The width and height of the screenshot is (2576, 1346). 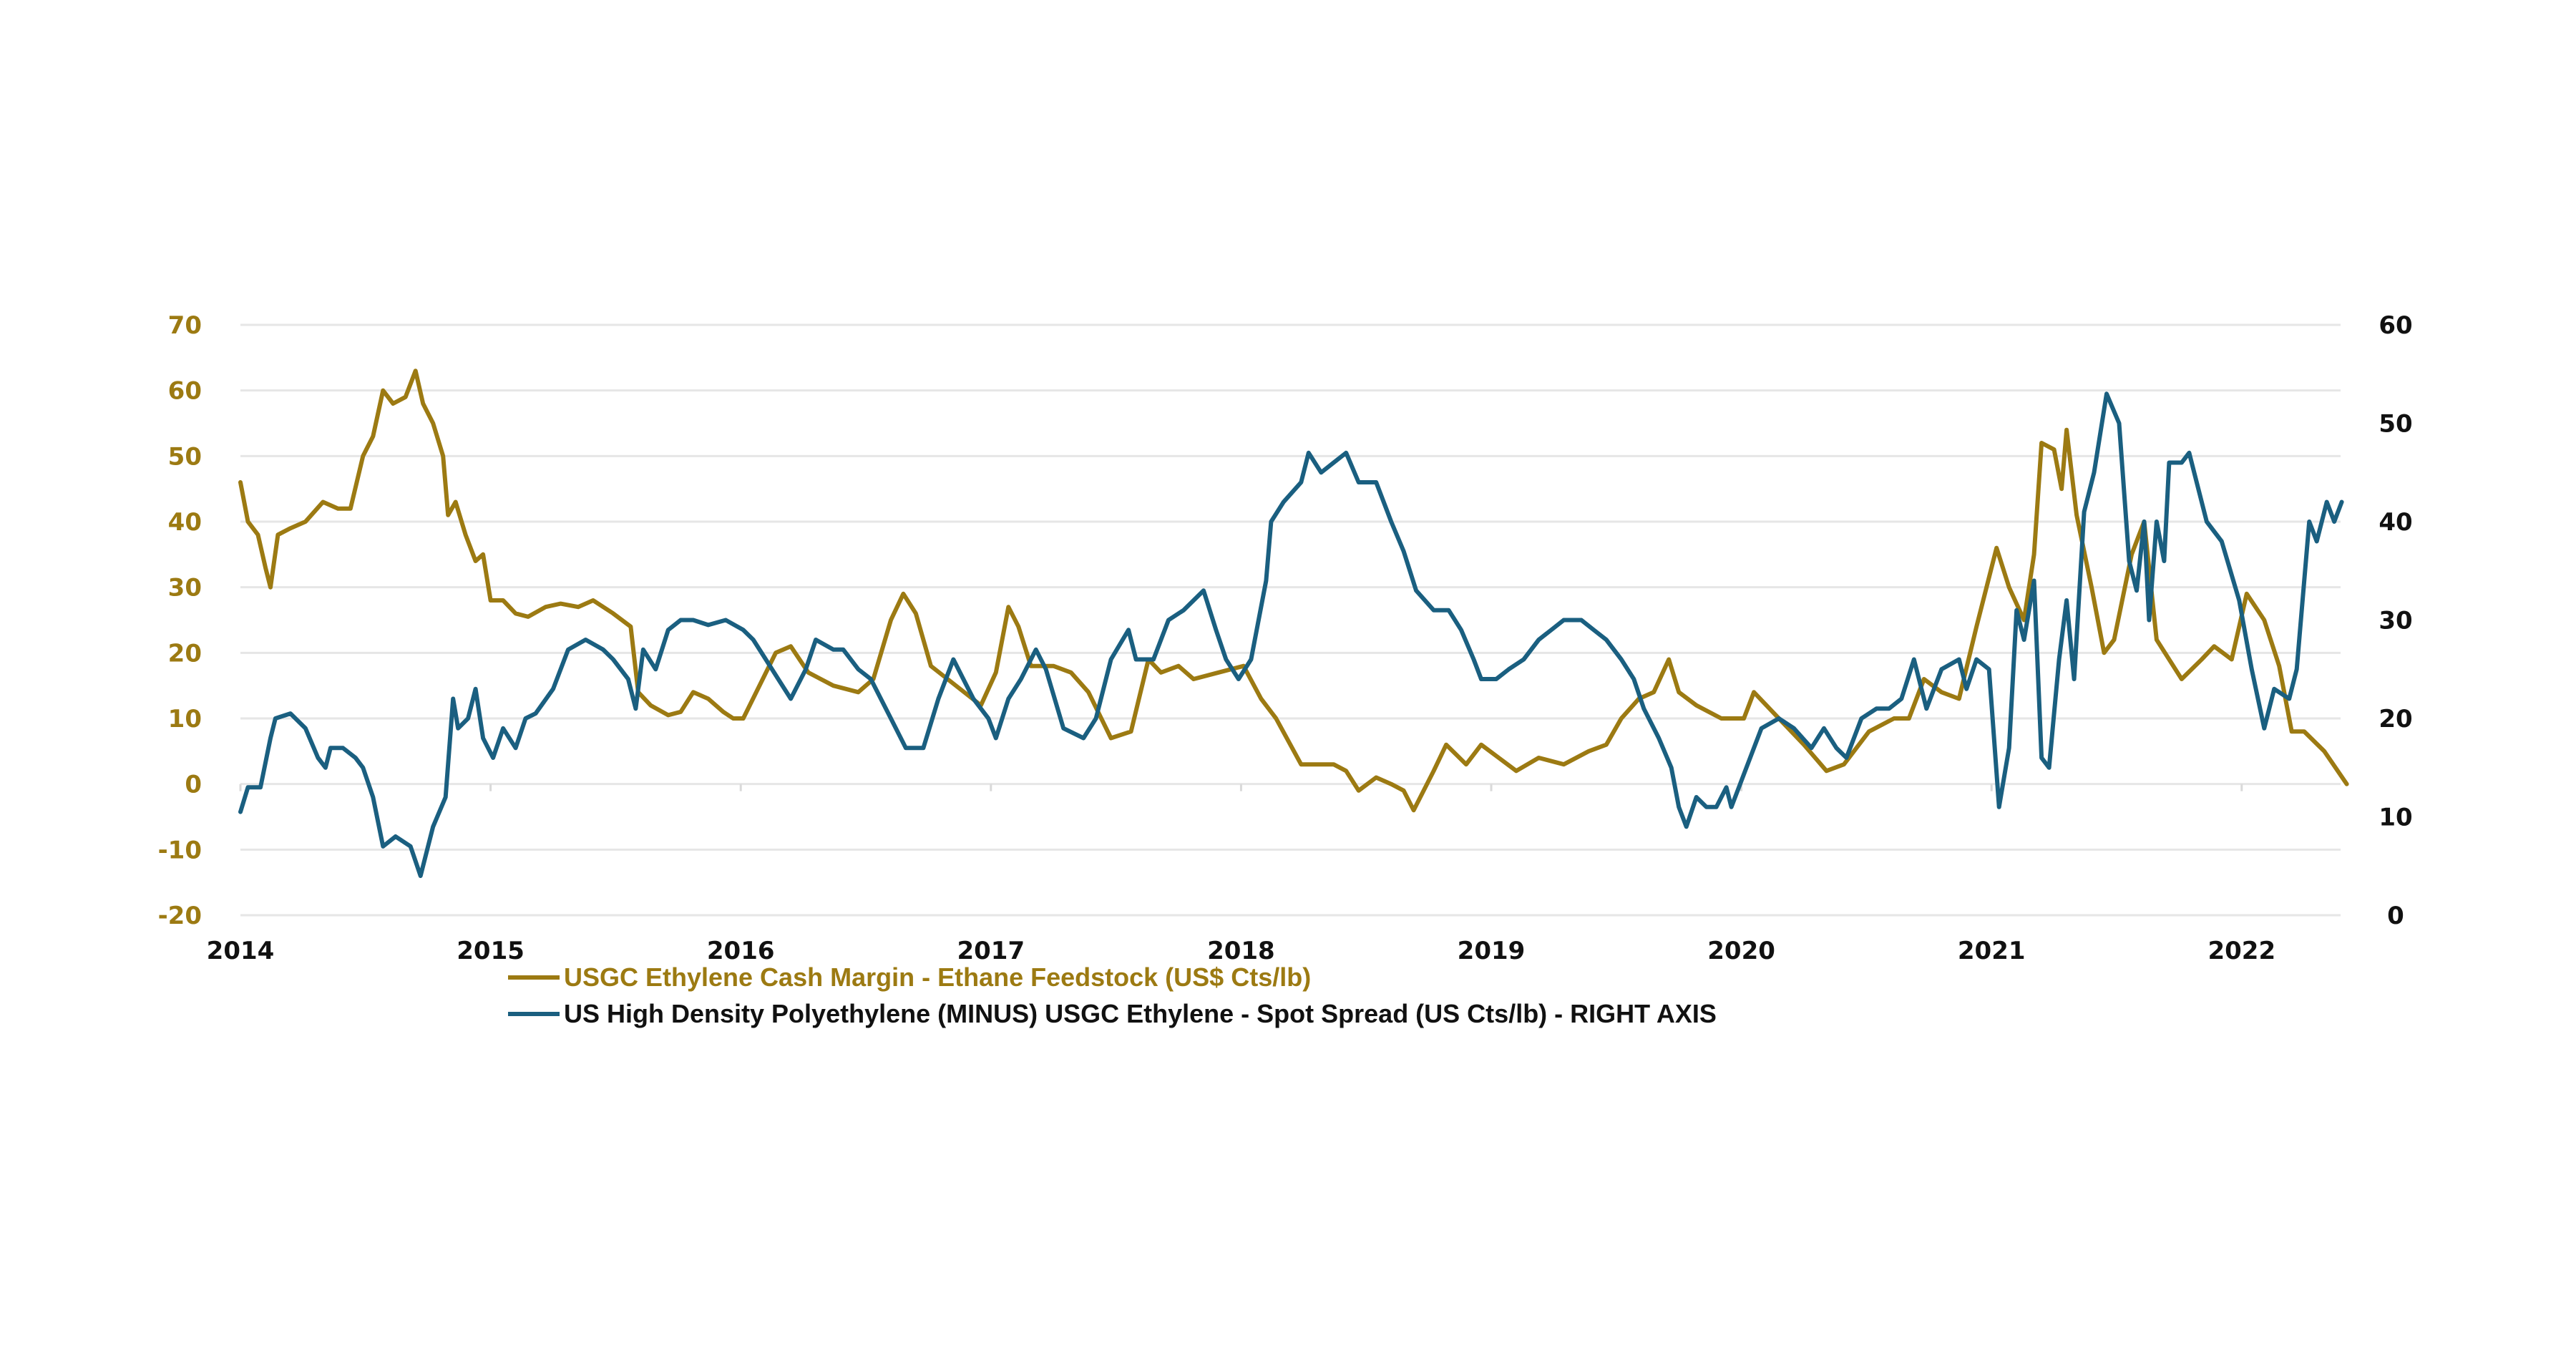 I want to click on x-axis-tick-label: 2017, so click(x=991, y=951).